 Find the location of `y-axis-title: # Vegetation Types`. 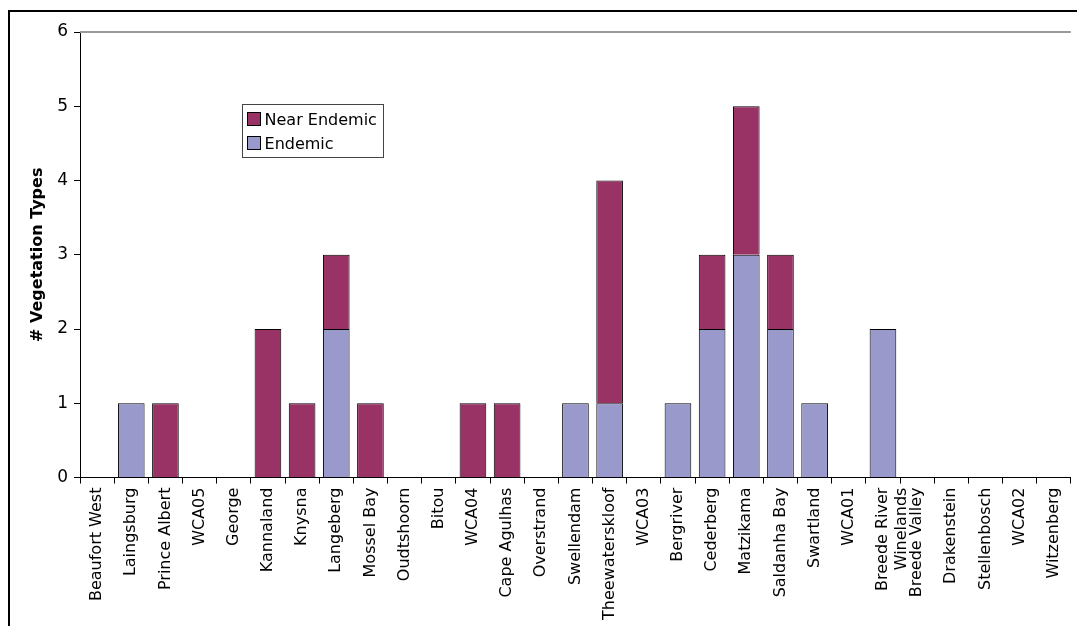

y-axis-title: # Vegetation Types is located at coordinates (36, 254).